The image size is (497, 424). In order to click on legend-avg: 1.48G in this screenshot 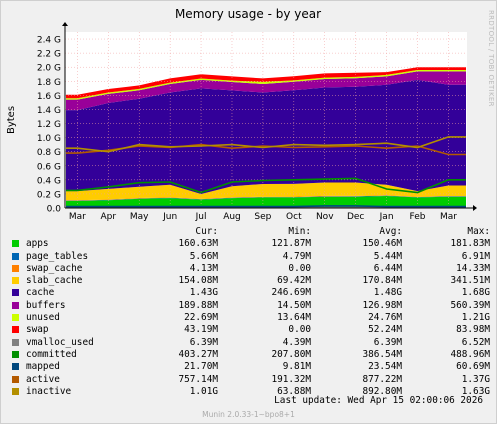, I will do `click(387, 293)`.